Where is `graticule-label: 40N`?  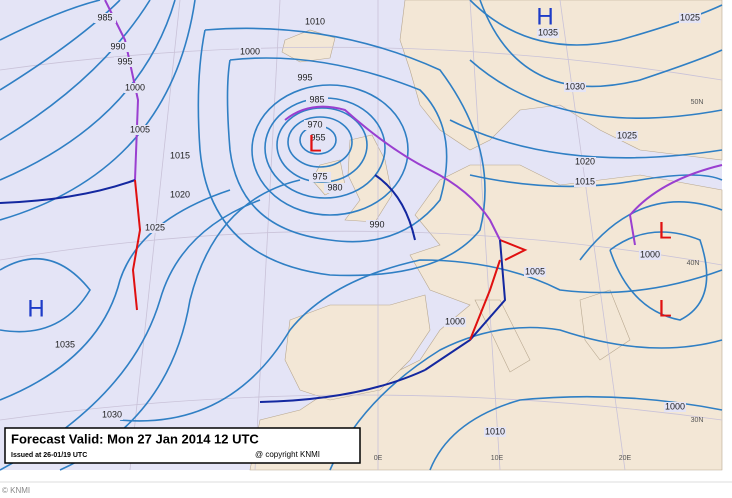 graticule-label: 40N is located at coordinates (693, 263).